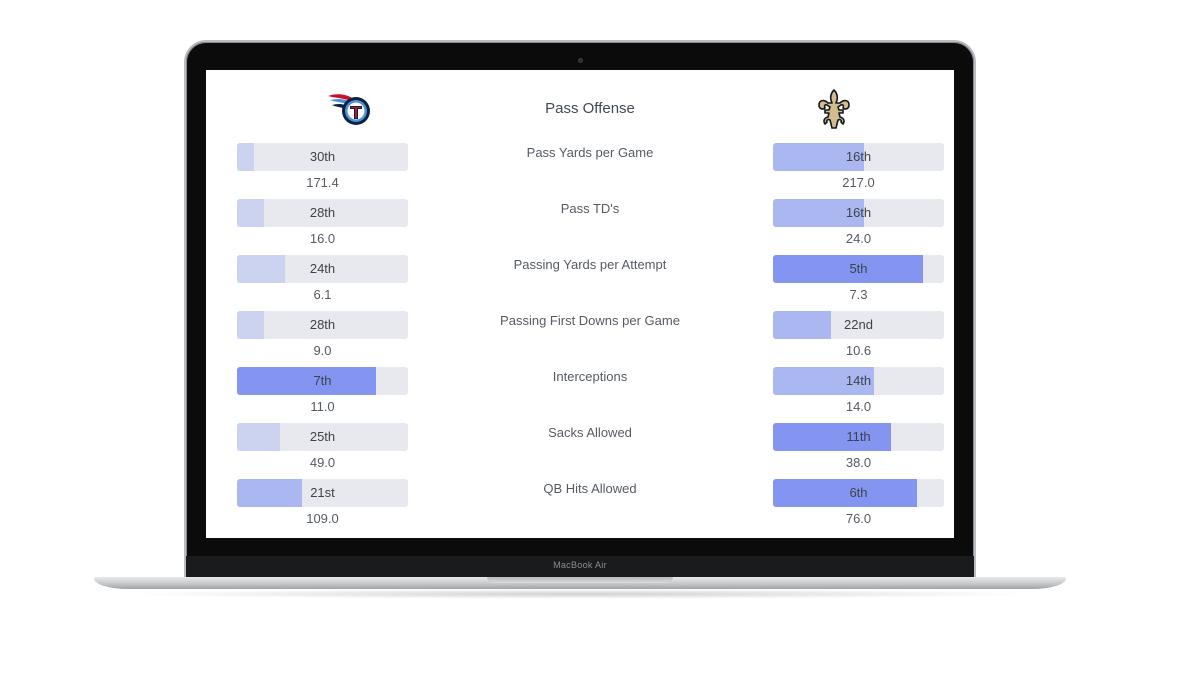  I want to click on laptop-shadow, so click(580, 594).